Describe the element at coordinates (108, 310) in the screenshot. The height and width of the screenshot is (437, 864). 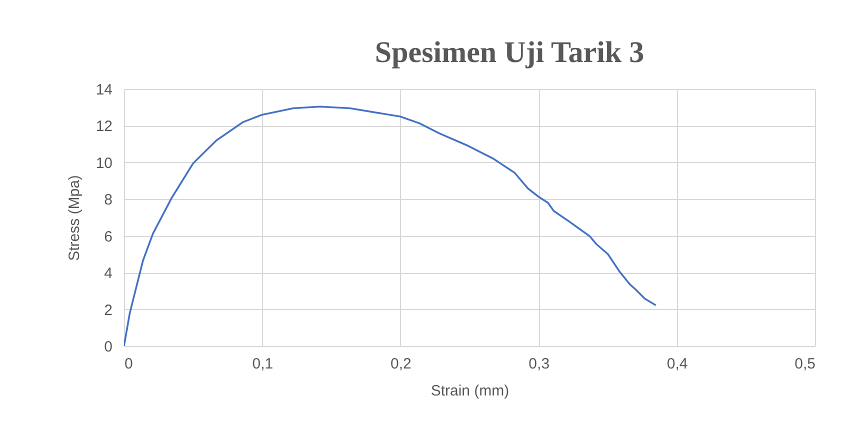
I see `y-tick-label: 2` at that location.